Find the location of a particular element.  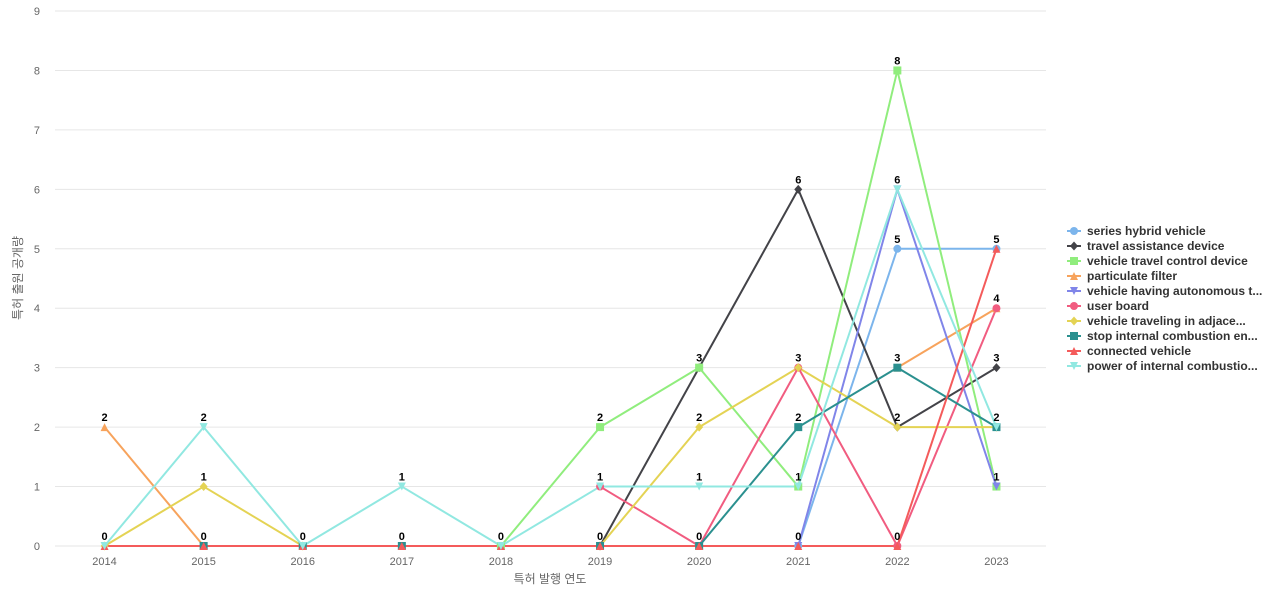

data-label-2015-0: 0 is located at coordinates (204, 537).